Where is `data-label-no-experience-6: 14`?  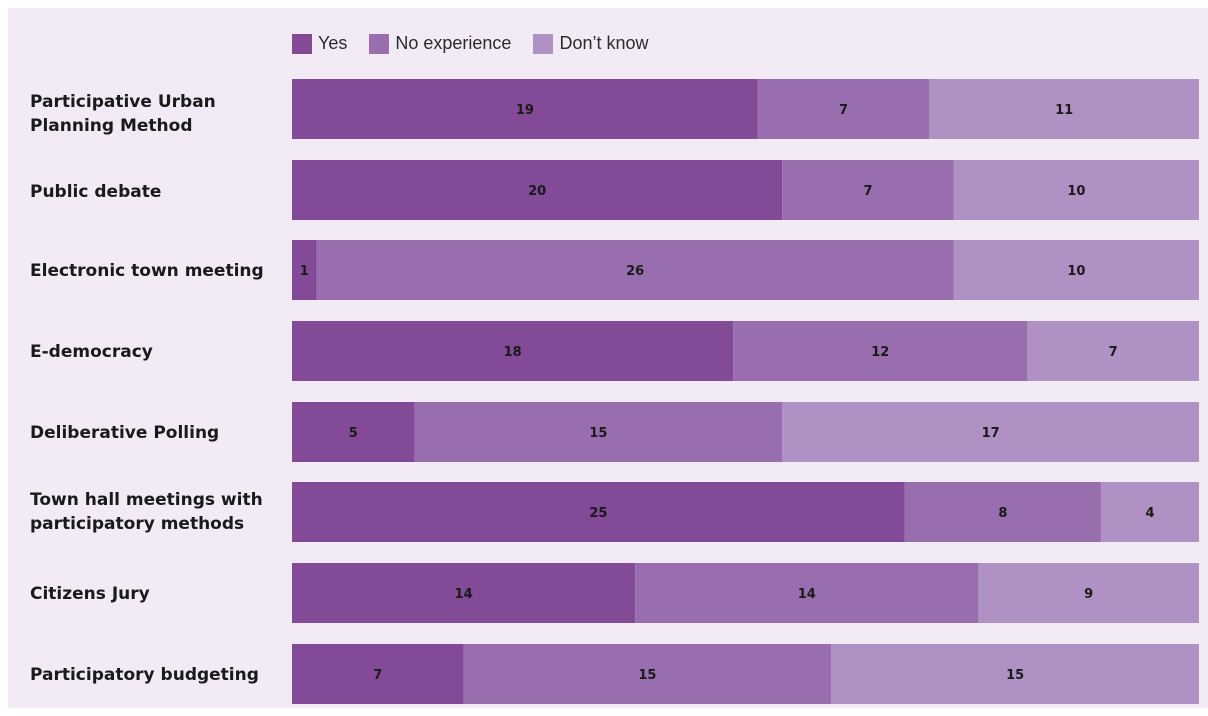
data-label-no-experience-6: 14 is located at coordinates (807, 594).